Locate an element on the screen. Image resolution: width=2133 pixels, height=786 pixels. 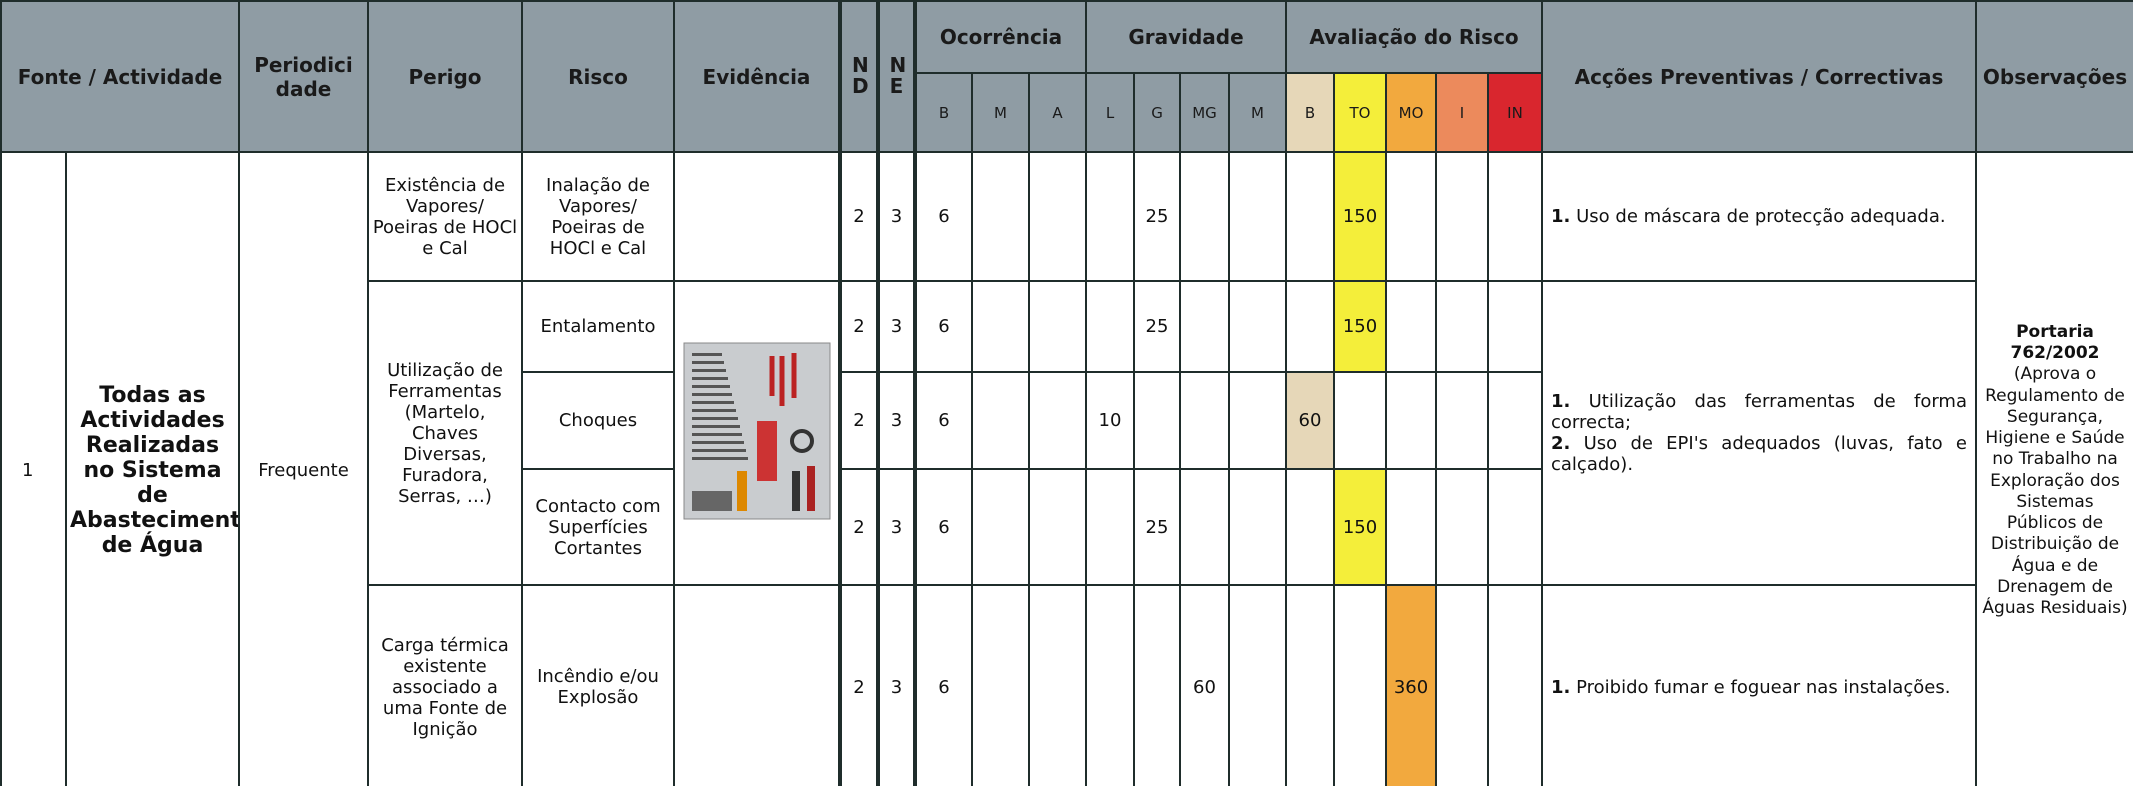
action-number: 2. is located at coordinates (1561, 443).